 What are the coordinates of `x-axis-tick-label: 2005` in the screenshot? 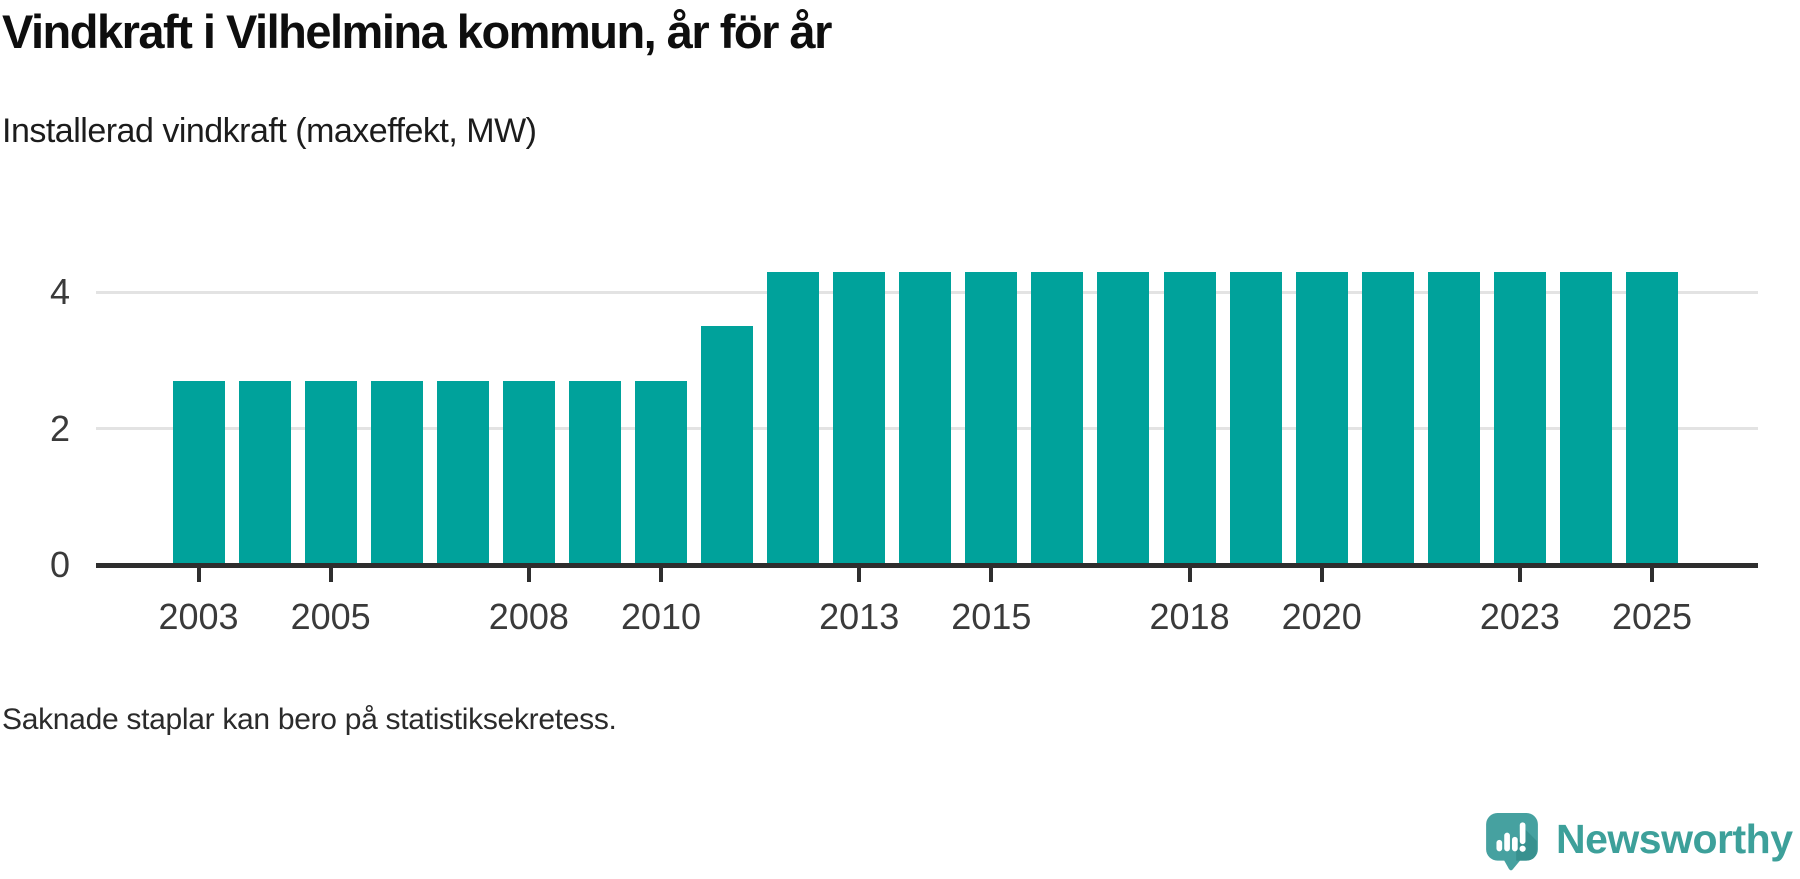 It's located at (330, 616).